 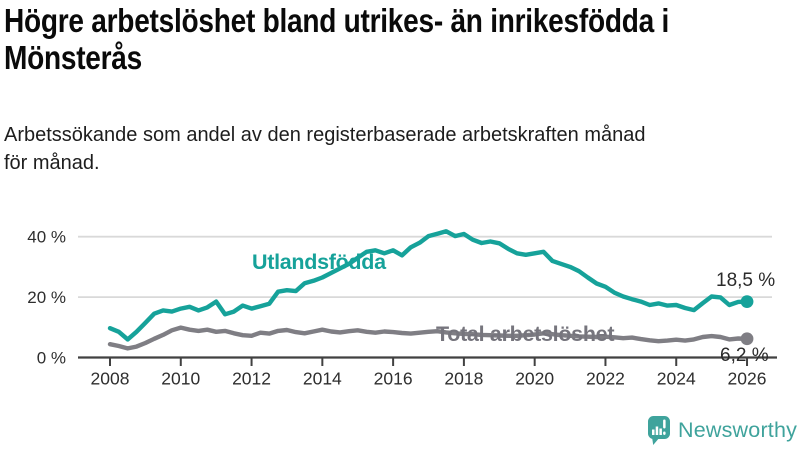 I want to click on x-tick-label: 2012, so click(x=251, y=379).